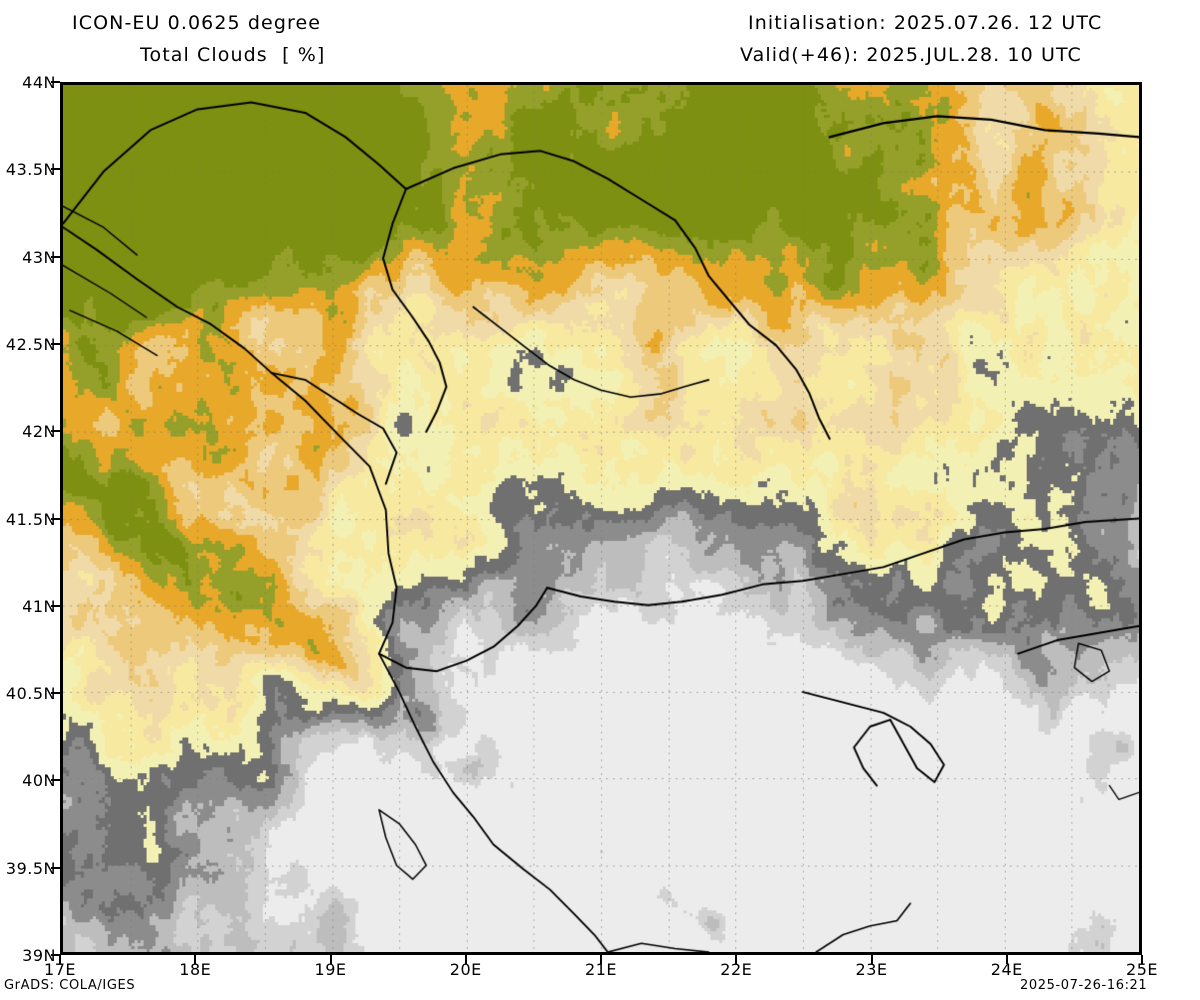 The height and width of the screenshot is (1000, 1200). Describe the element at coordinates (39, 257) in the screenshot. I see `y-axis-tick-label: 43N` at that location.